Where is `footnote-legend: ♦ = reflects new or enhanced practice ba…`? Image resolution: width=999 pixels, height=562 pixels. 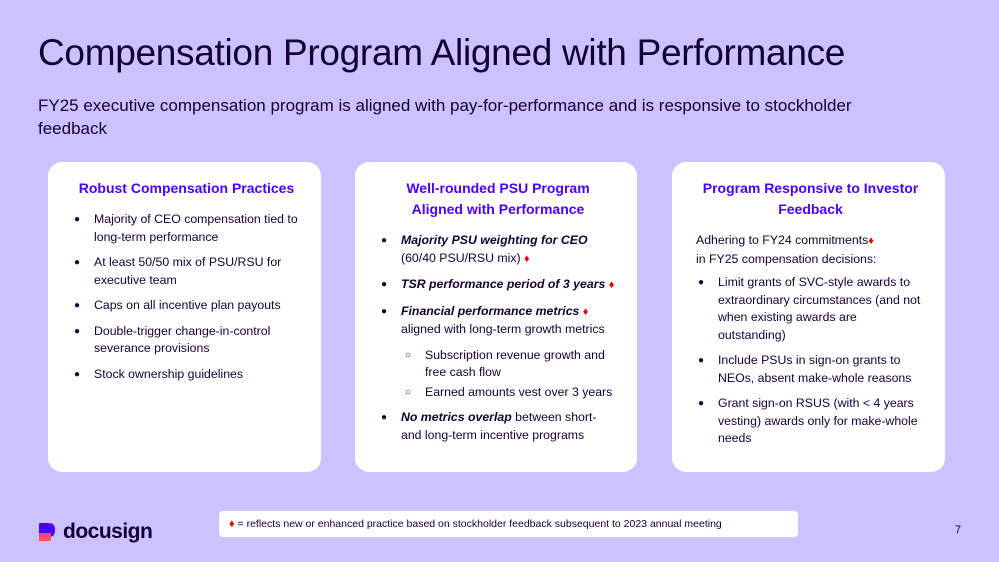 footnote-legend: ♦ = reflects new or enhanced practice ba… is located at coordinates (508, 524).